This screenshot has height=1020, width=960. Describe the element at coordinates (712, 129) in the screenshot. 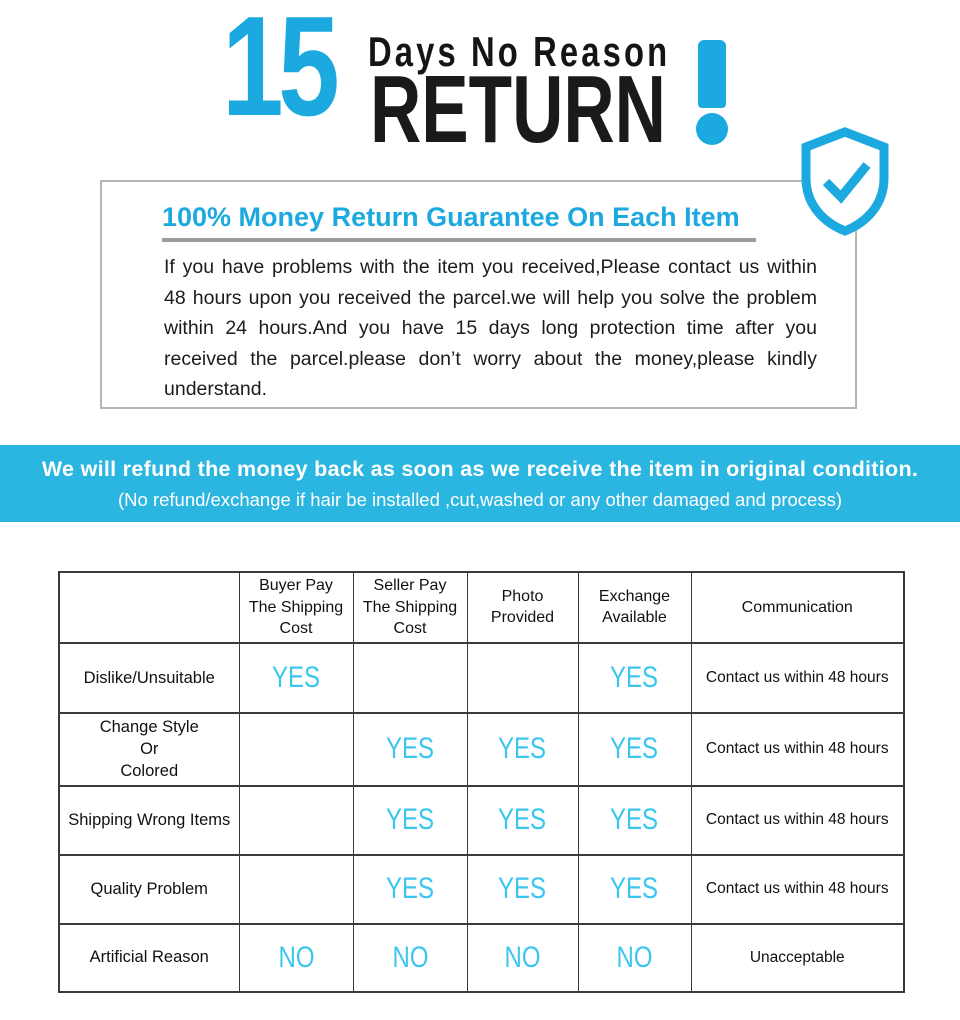

I see `exclamation-dot-icon` at that location.